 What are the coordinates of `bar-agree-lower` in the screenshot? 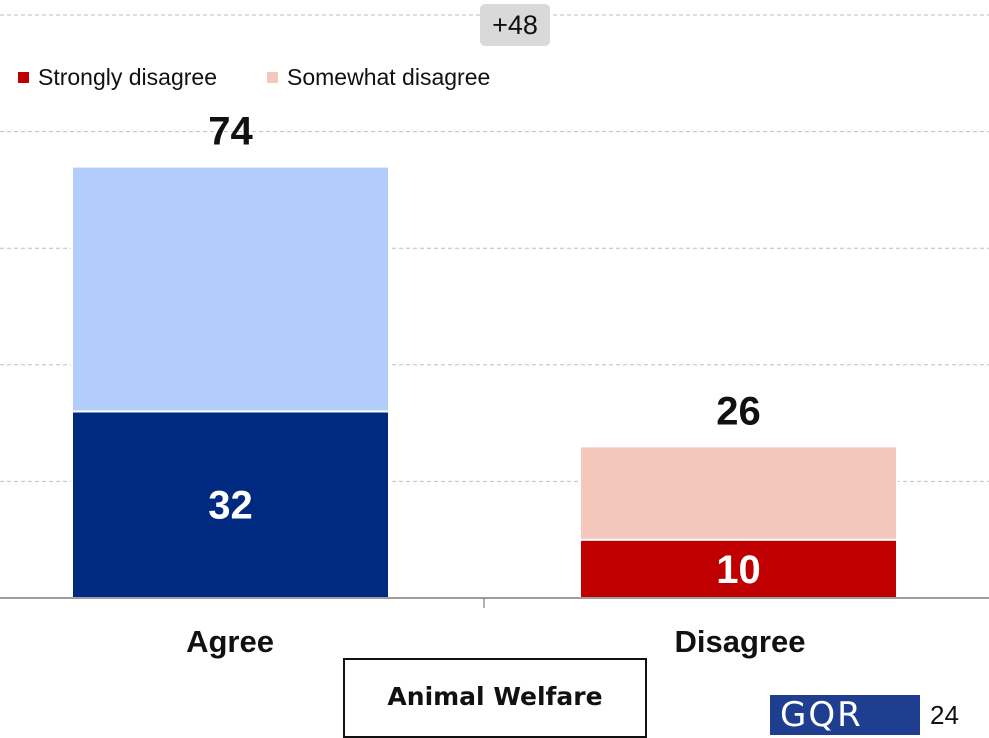 It's located at (230, 504).